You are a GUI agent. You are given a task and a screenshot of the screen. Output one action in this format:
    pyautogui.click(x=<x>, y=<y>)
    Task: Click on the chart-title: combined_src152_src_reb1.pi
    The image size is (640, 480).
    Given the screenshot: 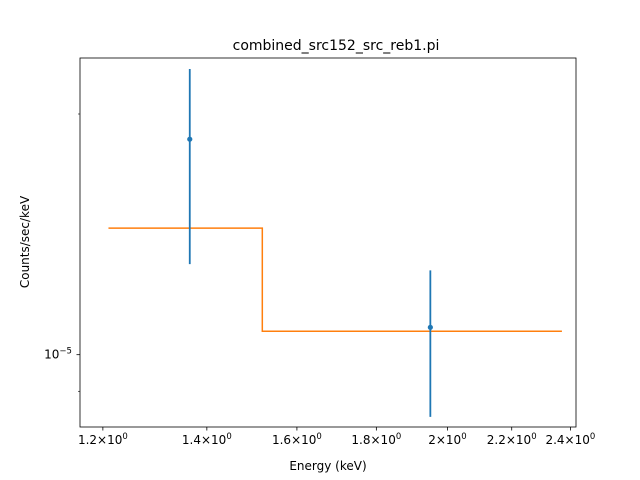 What is the action you would take?
    pyautogui.click(x=336, y=46)
    